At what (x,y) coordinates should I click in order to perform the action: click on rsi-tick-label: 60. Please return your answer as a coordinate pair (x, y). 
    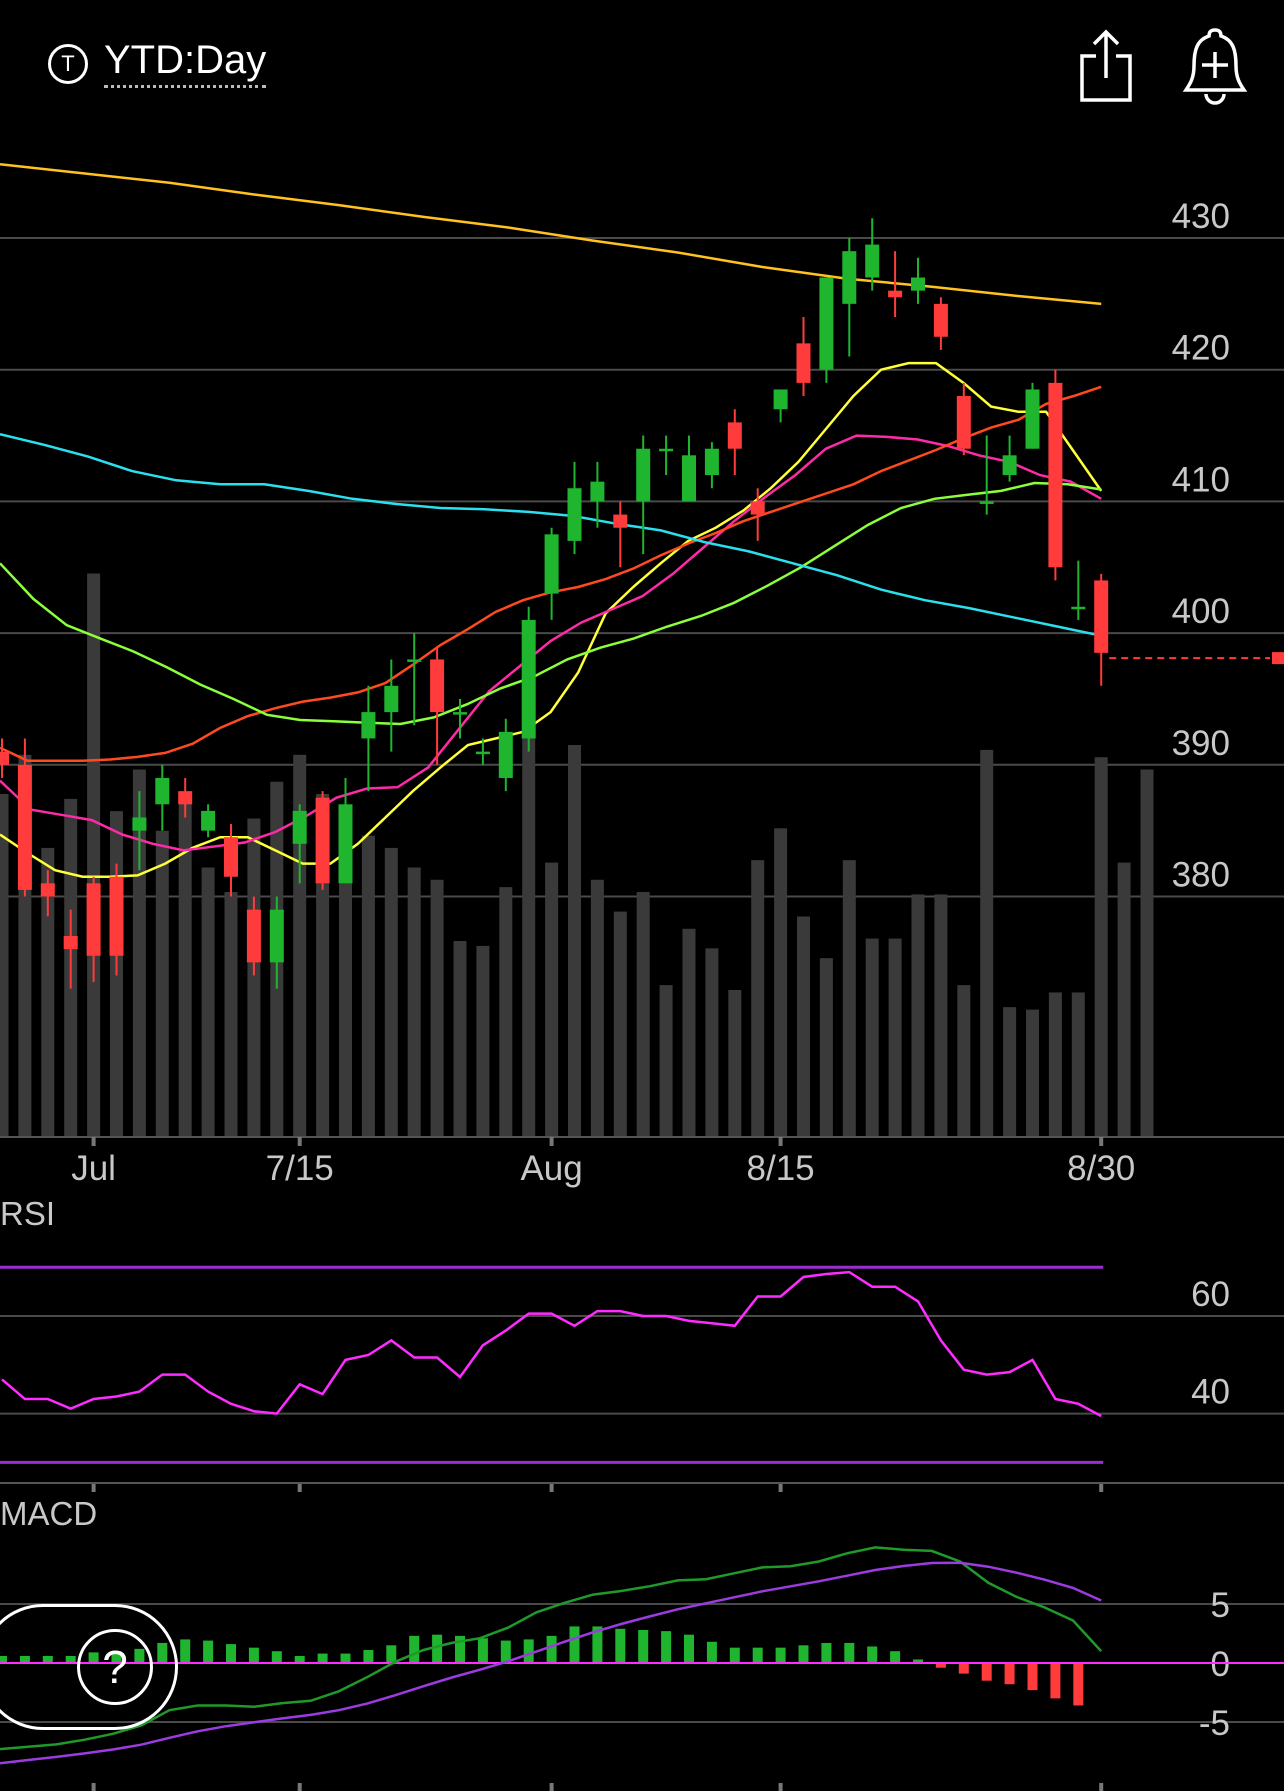
    Looking at the image, I should click on (1210, 1294).